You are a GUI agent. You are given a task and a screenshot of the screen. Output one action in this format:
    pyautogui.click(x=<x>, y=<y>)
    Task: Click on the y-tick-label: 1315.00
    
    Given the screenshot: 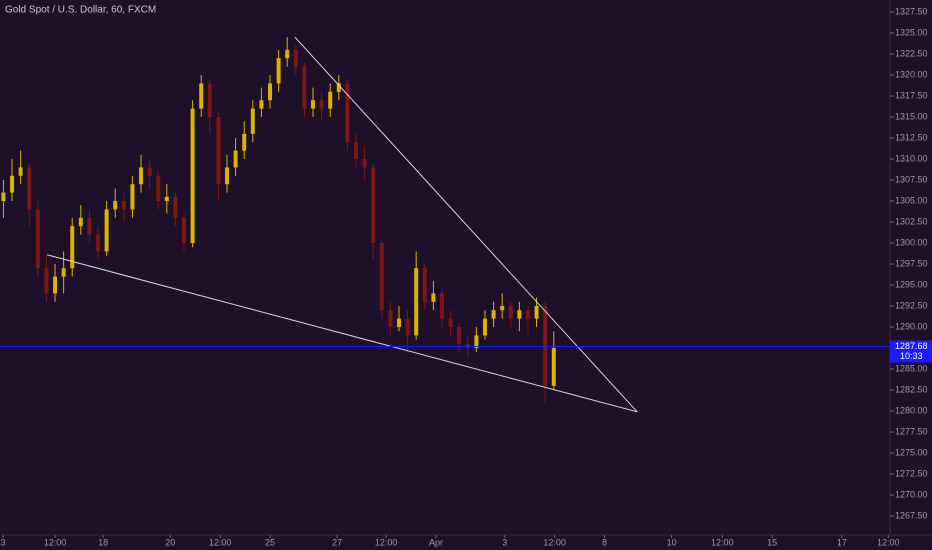 What is the action you would take?
    pyautogui.click(x=911, y=116)
    